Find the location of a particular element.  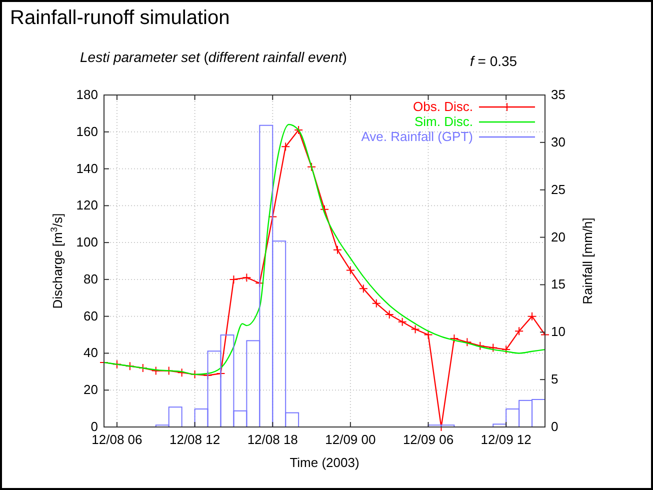

legend-label: Ave. Rainfall (GPT) is located at coordinates (417, 136).